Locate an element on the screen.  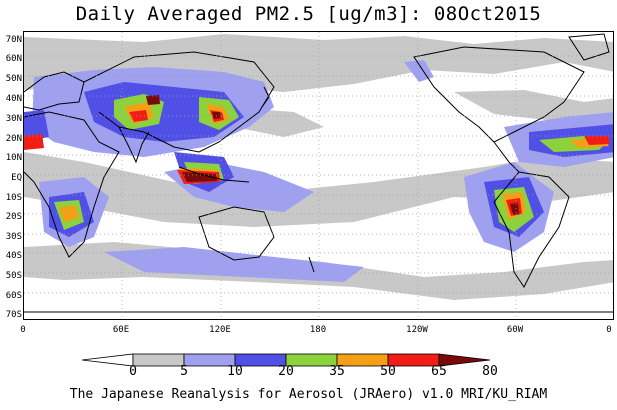
color-scale-label: 80 is located at coordinates (490, 371).